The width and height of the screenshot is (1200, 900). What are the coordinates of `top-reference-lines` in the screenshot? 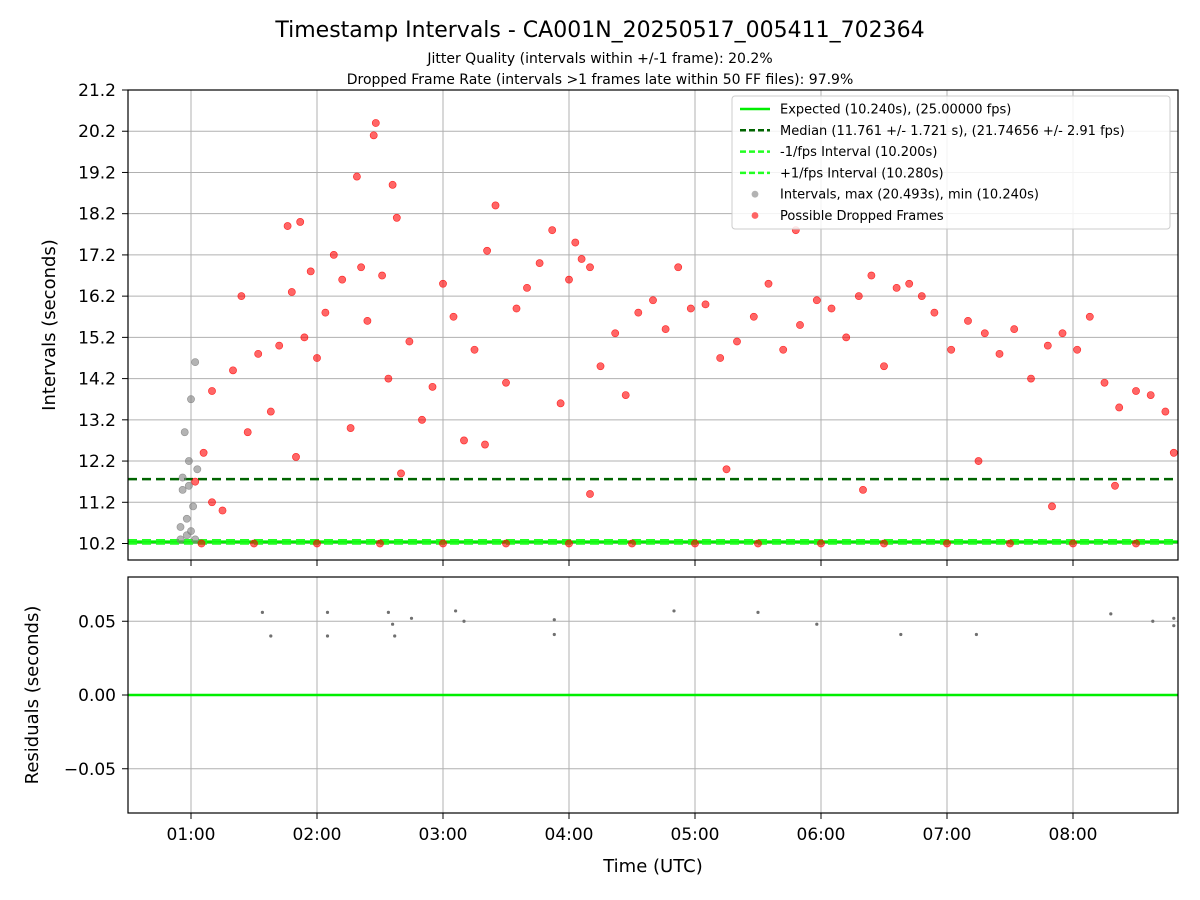 It's located at (653, 511).